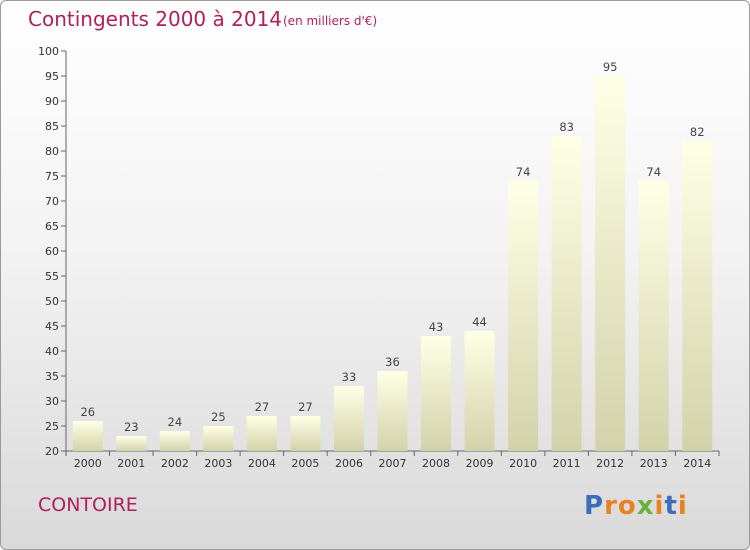 The image size is (750, 550). Describe the element at coordinates (610, 67) in the screenshot. I see `data-label-2012: 95` at that location.